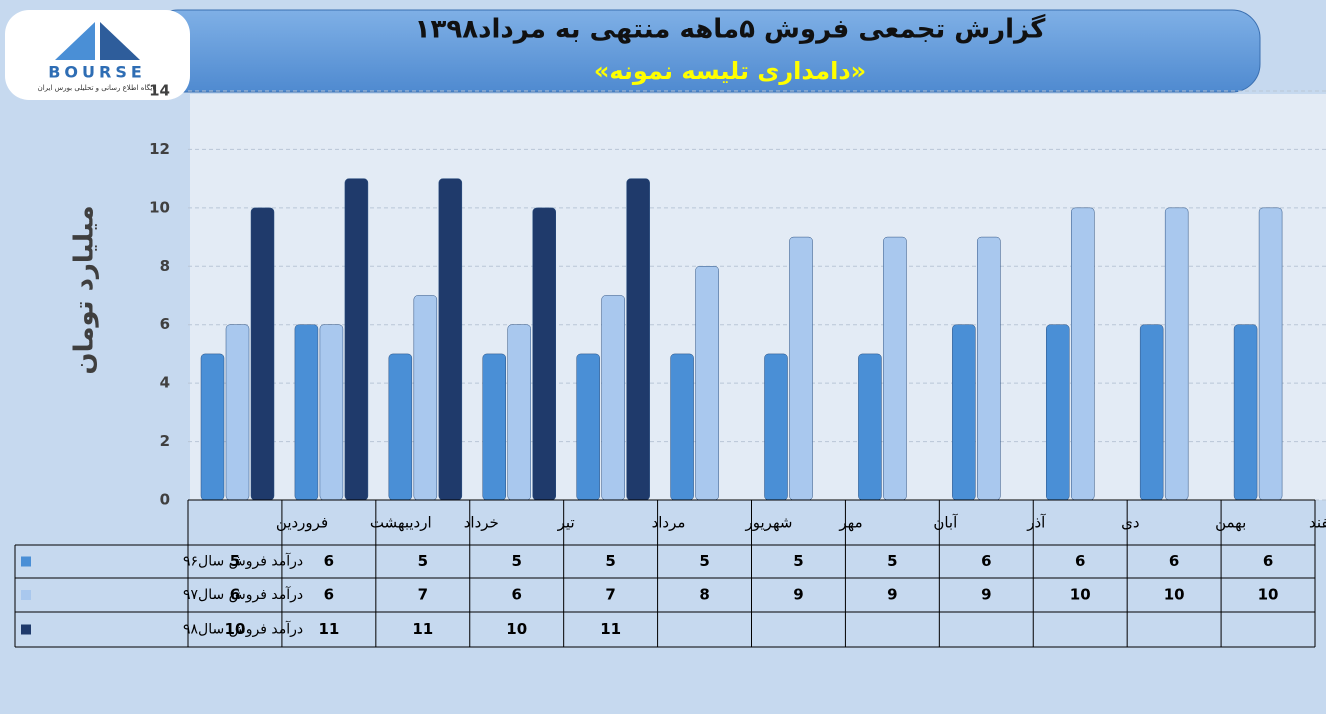 The image size is (1326, 714). What do you see at coordinates (159, 207) in the screenshot?
I see `y-tick-label: 10` at bounding box center [159, 207].